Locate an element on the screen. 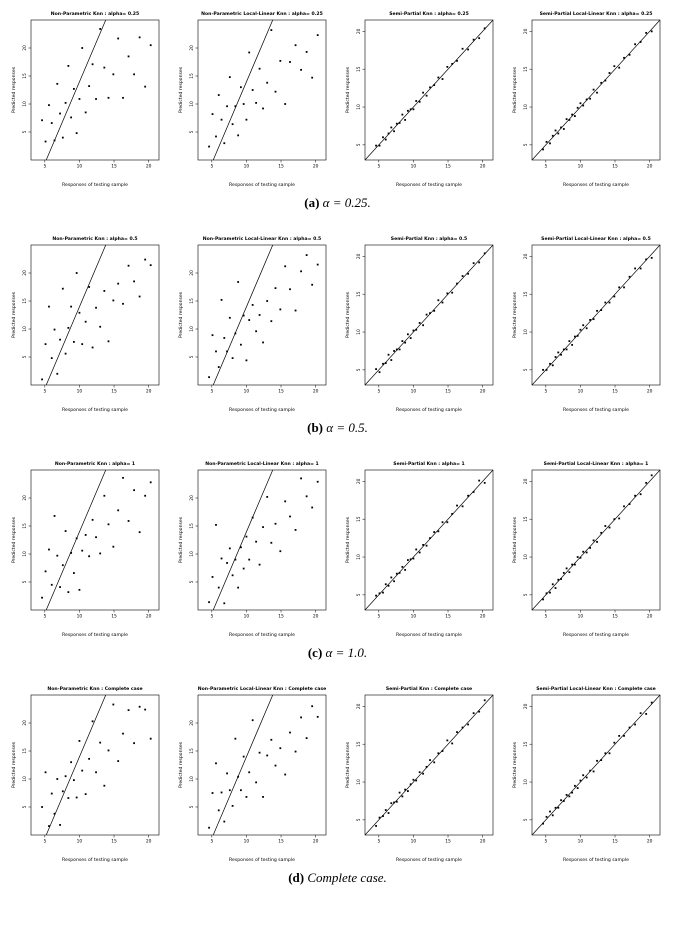 Image resolution: width=675 pixels, height=933 pixels. y-tick-label: 15 is located at coordinates (192, 751).